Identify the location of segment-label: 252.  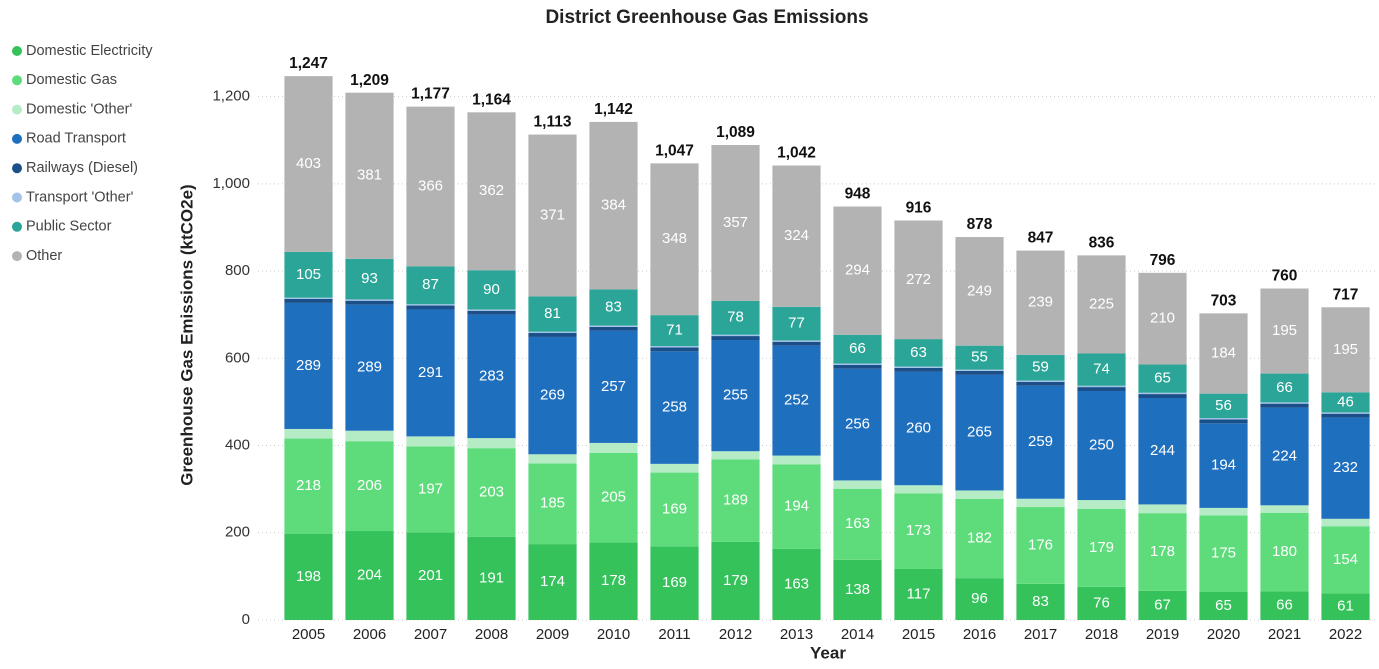
(796, 400).